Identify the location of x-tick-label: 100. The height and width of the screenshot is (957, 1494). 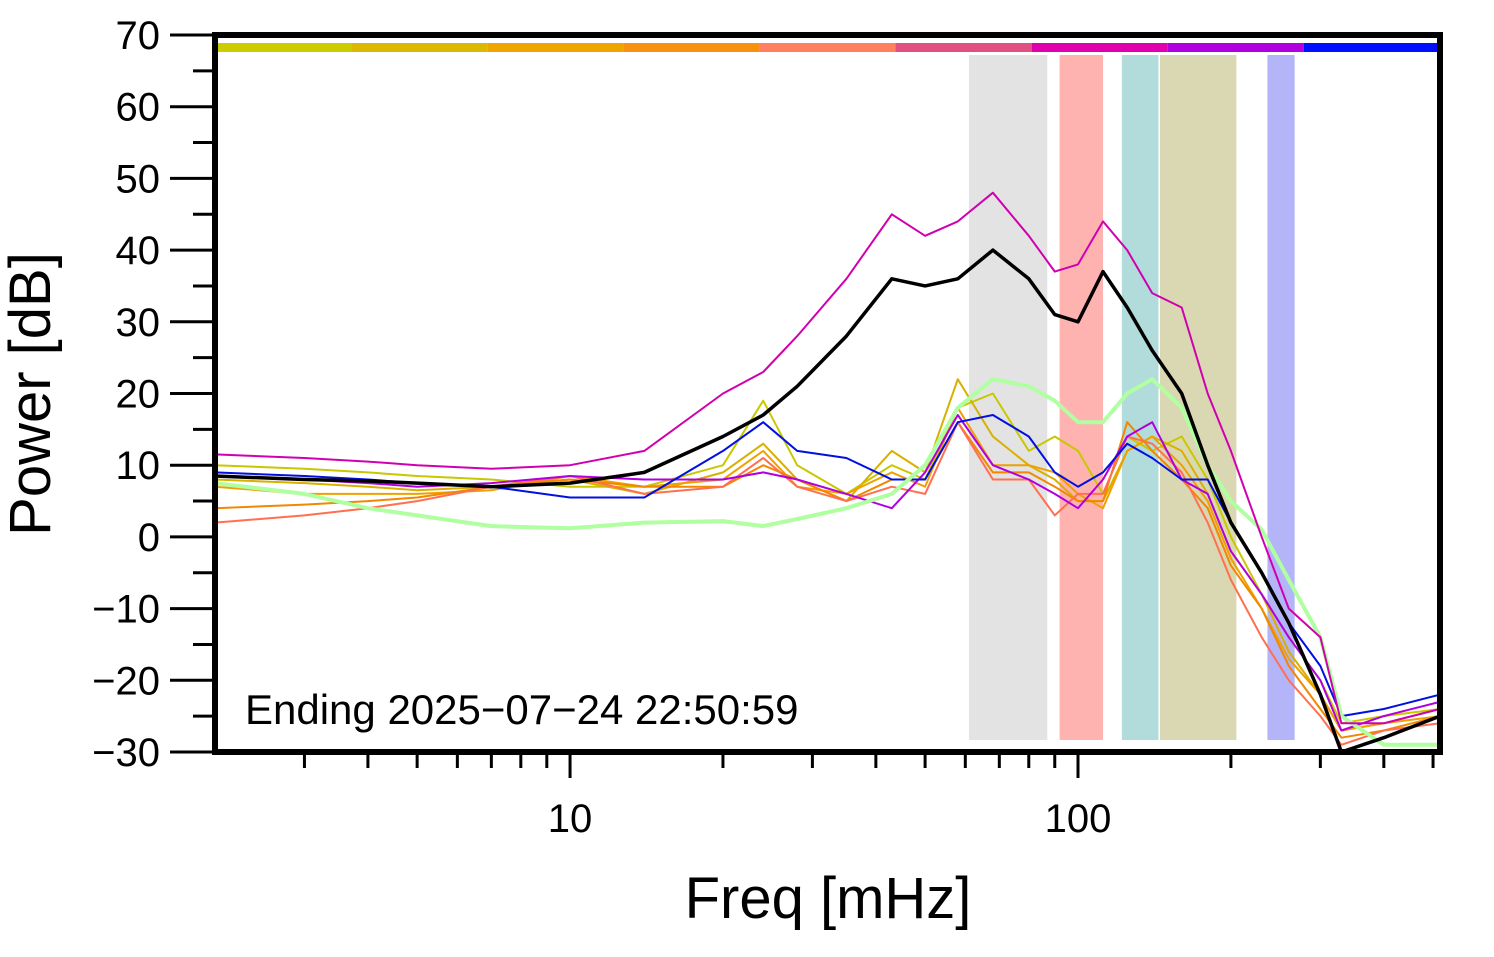
(1078, 819).